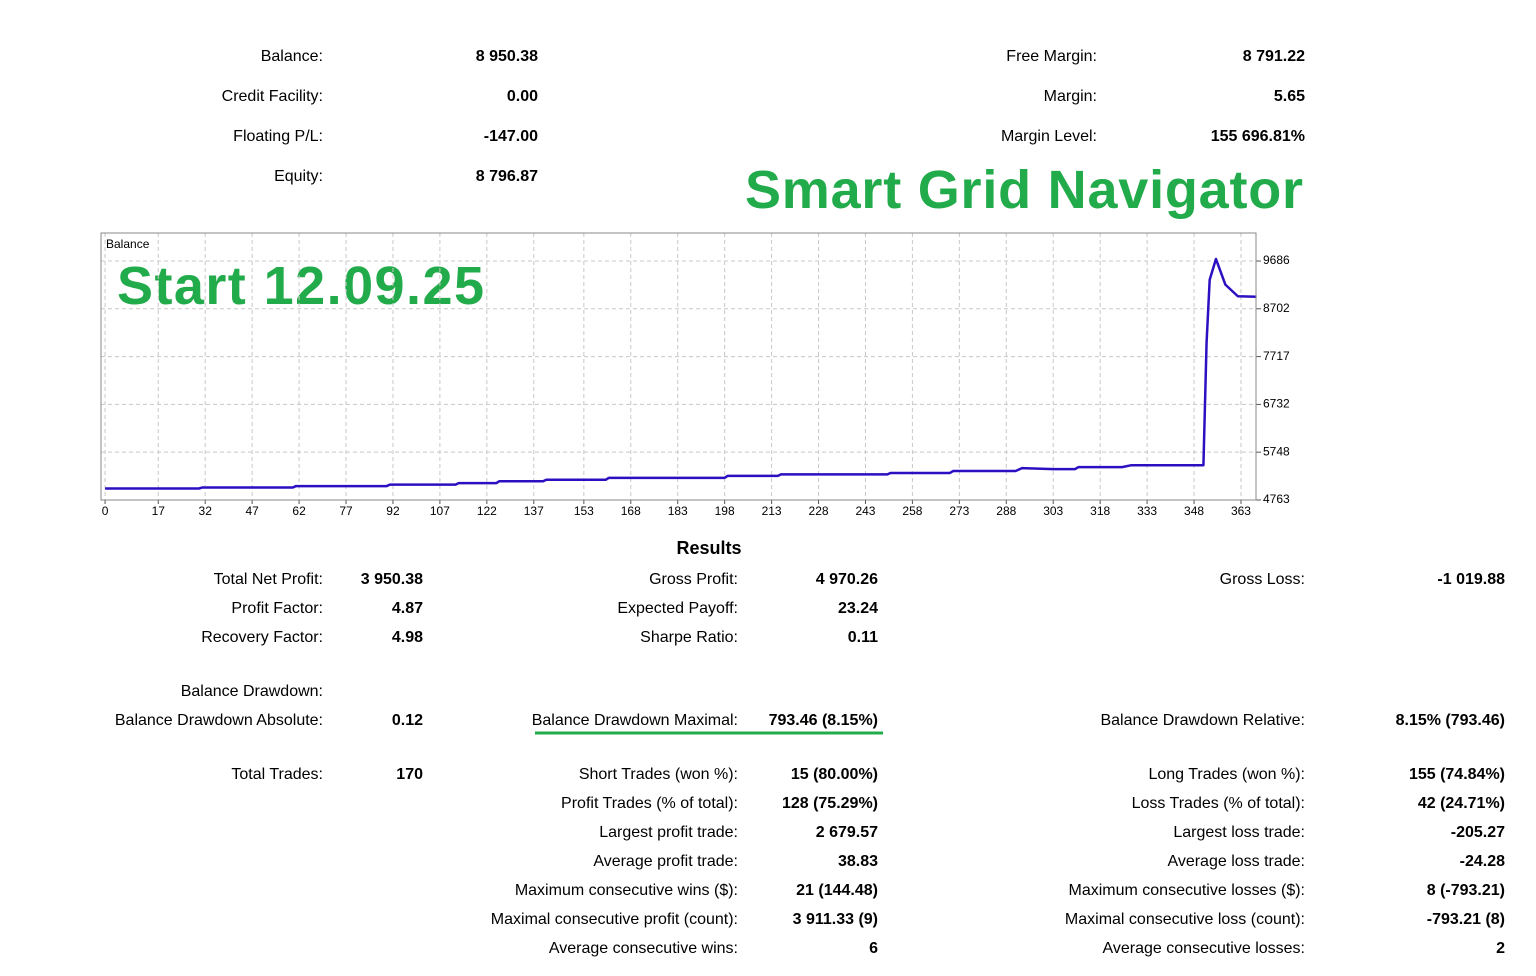 The image size is (1536, 976). I want to click on field-value: 5.65, so click(1289, 96).